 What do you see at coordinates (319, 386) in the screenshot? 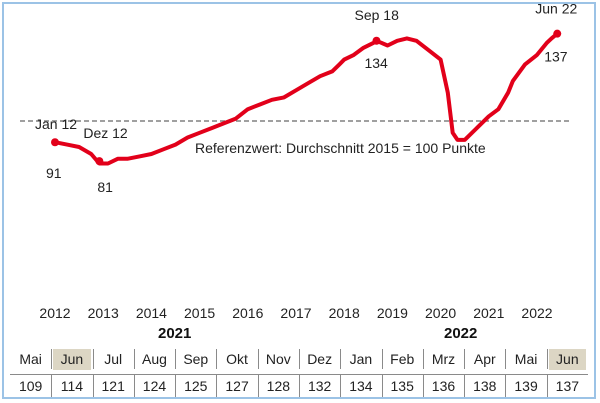
I see `table-value-cell: 132` at bounding box center [319, 386].